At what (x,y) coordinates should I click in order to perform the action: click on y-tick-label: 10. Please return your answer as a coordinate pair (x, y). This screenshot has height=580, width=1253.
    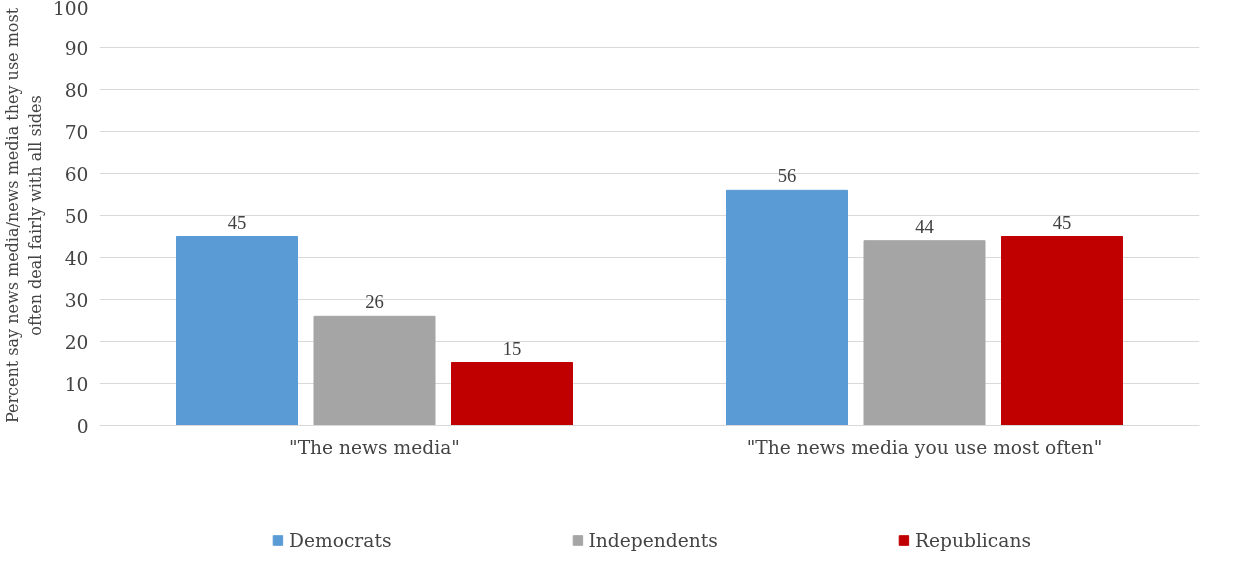
    Looking at the image, I should click on (76, 384).